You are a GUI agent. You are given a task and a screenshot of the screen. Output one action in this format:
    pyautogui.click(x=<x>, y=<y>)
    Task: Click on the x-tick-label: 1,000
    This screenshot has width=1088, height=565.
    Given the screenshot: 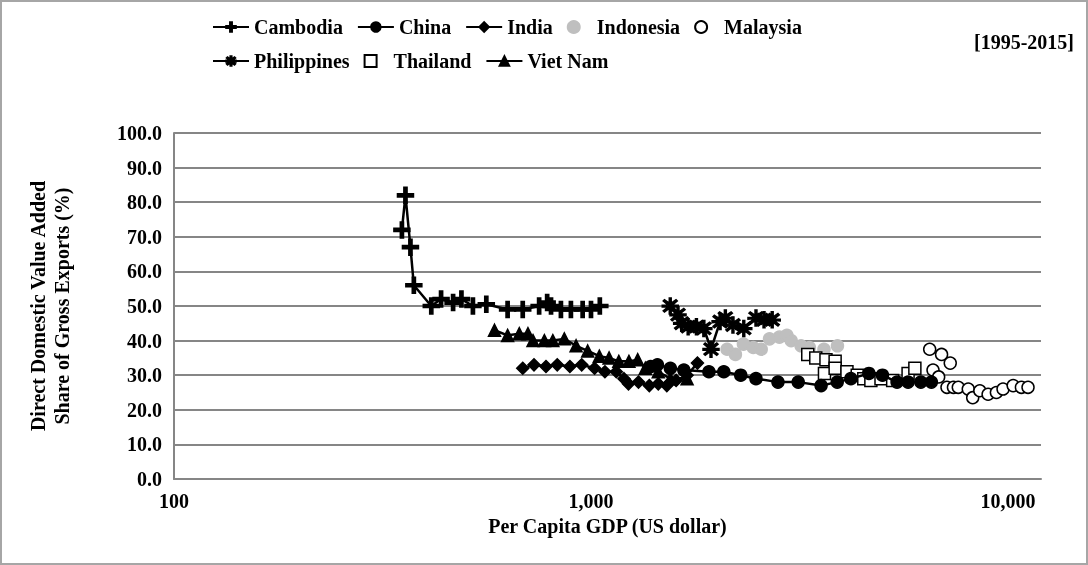 What is the action you would take?
    pyautogui.click(x=591, y=501)
    